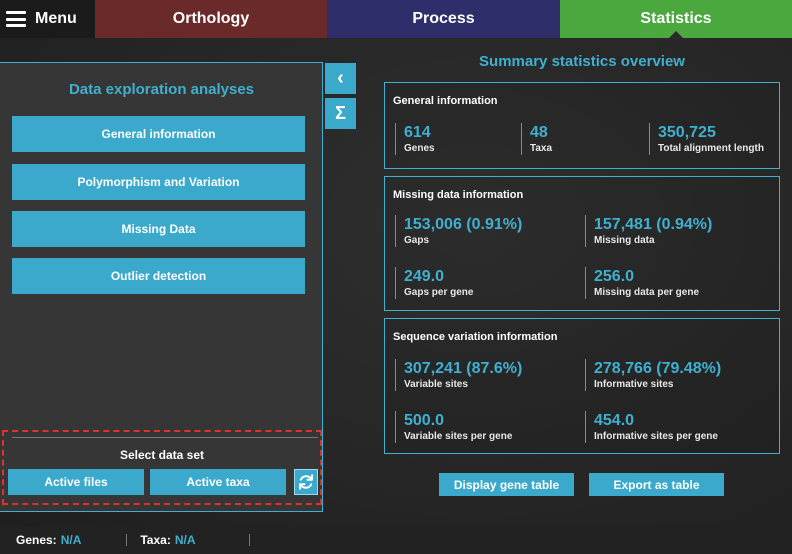 This screenshot has width=792, height=554. I want to click on active-taxa-button: Active taxa, so click(218, 482).